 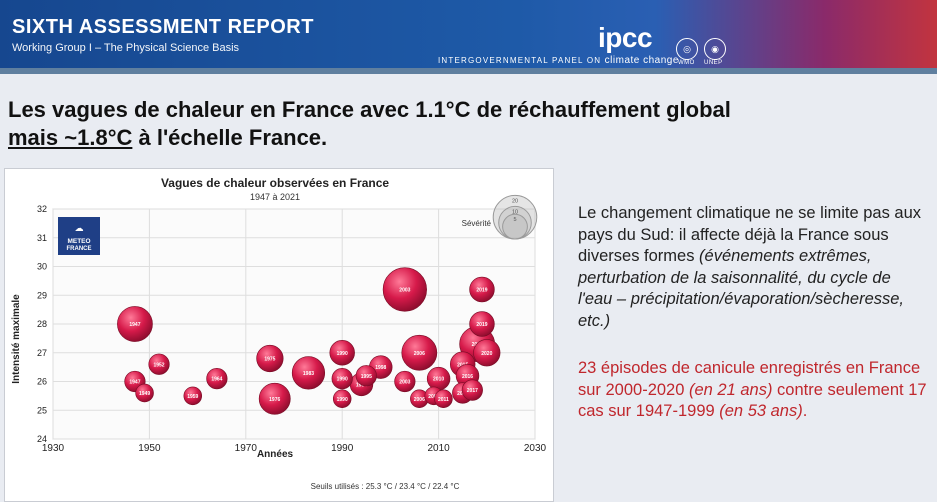 I want to click on headline-rest: à l'échelle France., so click(x=230, y=137).